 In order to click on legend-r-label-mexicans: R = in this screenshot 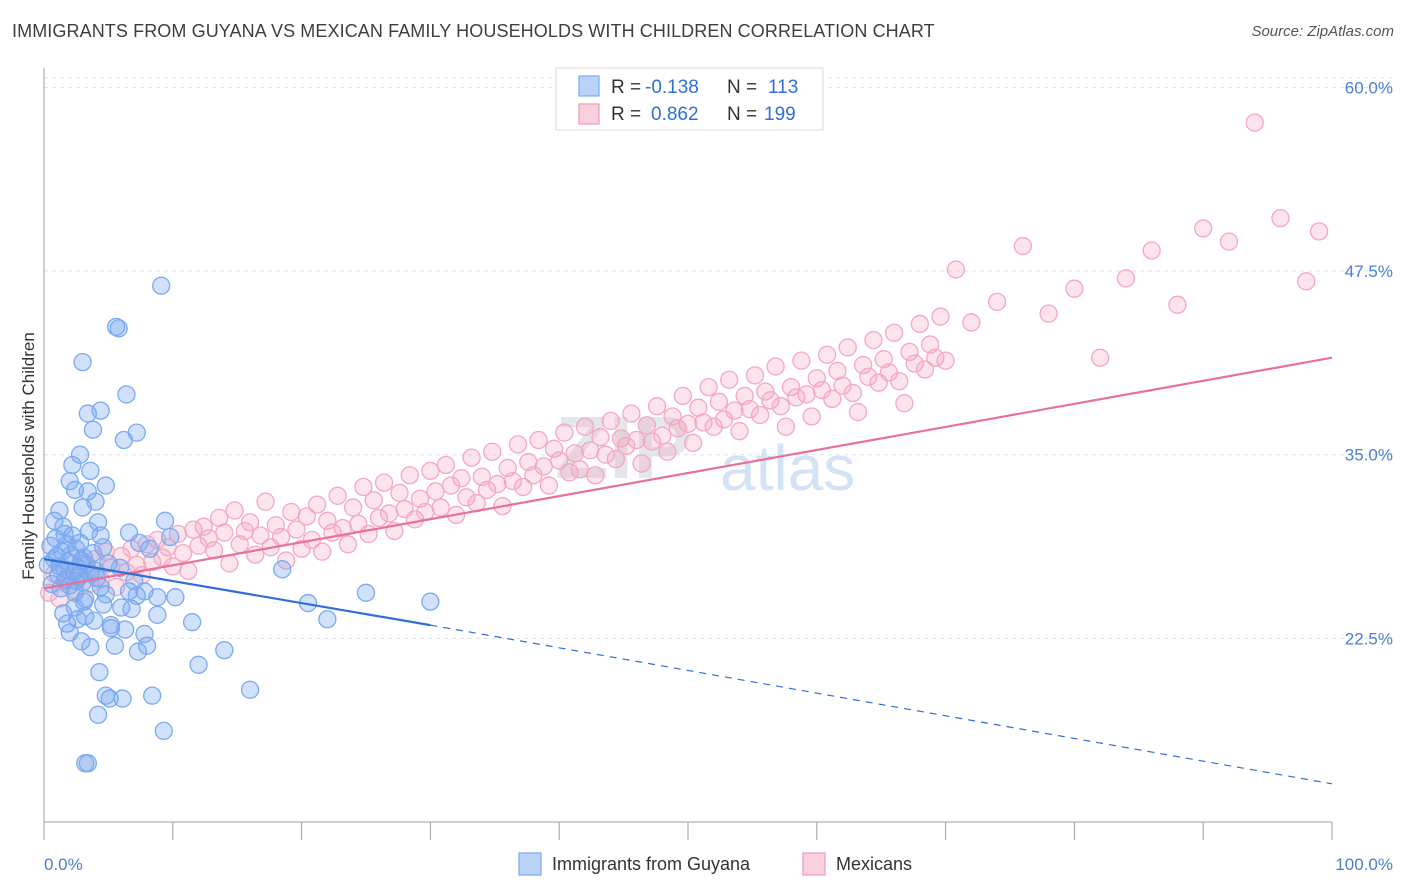, I will do `click(626, 114)`.